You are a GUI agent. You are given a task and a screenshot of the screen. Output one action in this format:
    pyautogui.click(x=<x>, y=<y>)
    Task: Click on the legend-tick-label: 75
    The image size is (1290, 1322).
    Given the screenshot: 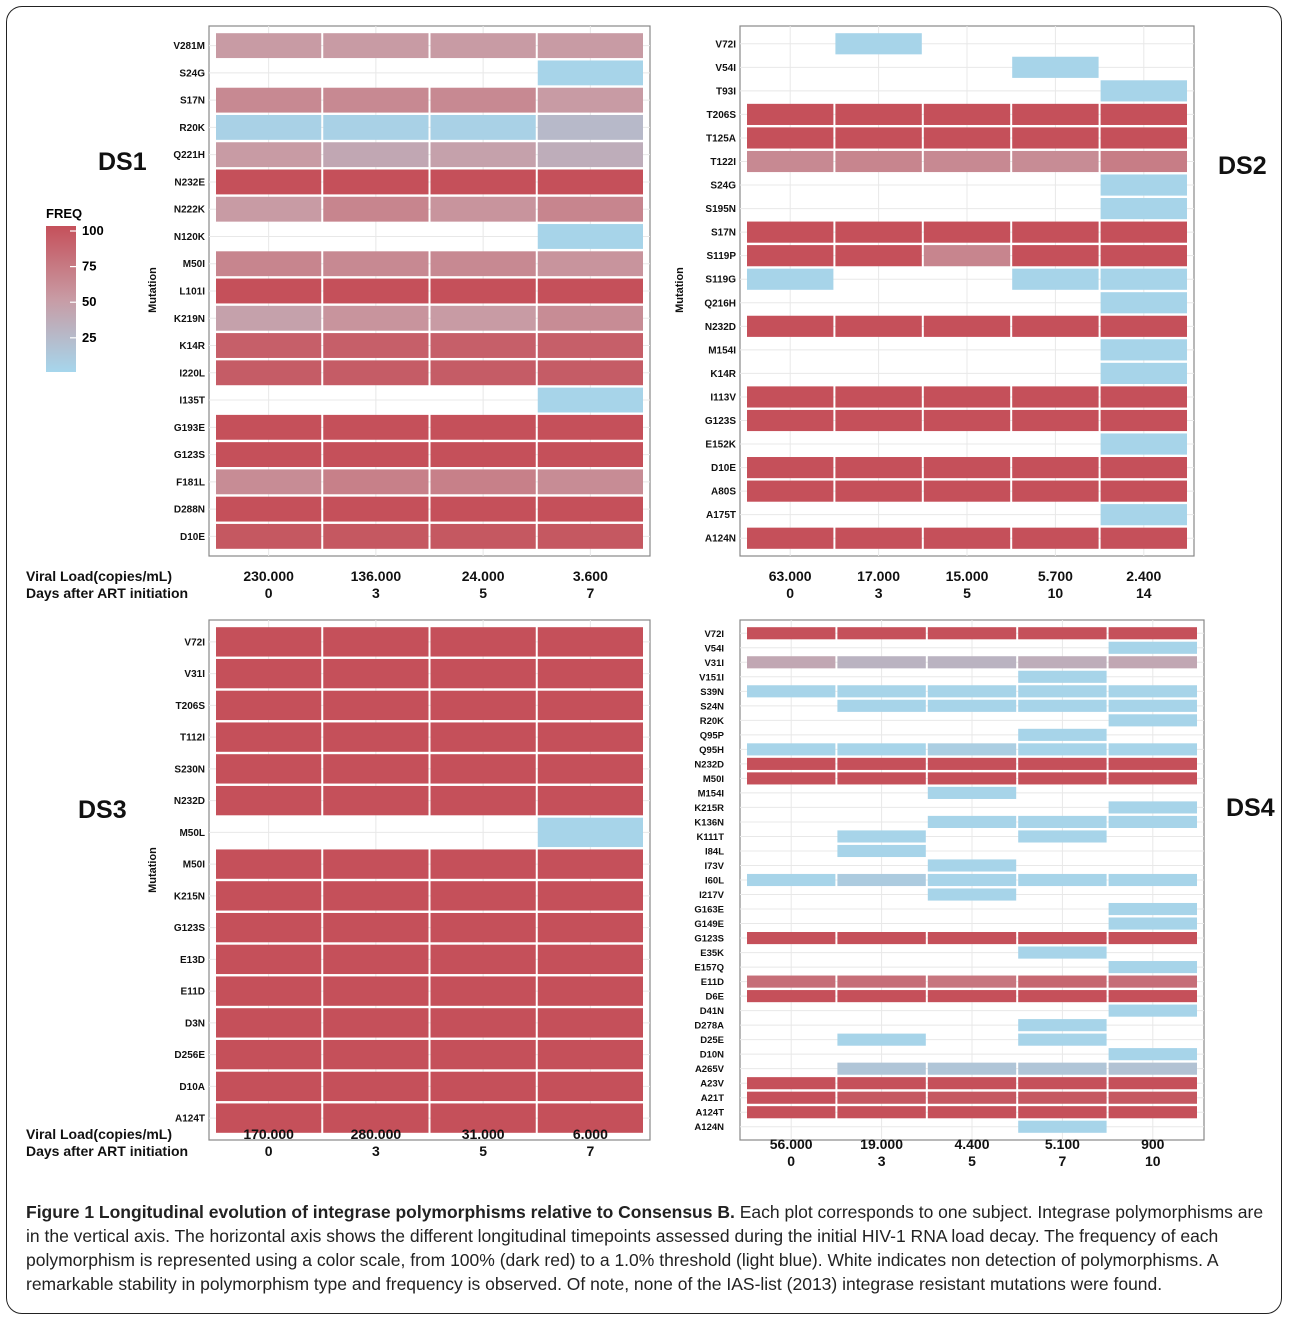 What is the action you would take?
    pyautogui.click(x=89, y=266)
    